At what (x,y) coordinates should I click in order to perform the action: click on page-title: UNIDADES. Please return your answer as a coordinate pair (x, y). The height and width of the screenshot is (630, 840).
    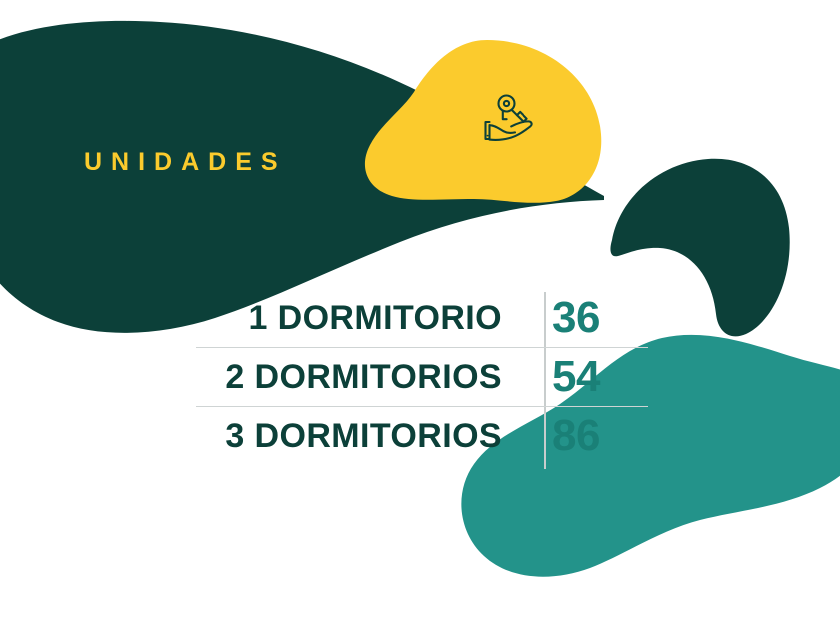
    Looking at the image, I should click on (185, 162).